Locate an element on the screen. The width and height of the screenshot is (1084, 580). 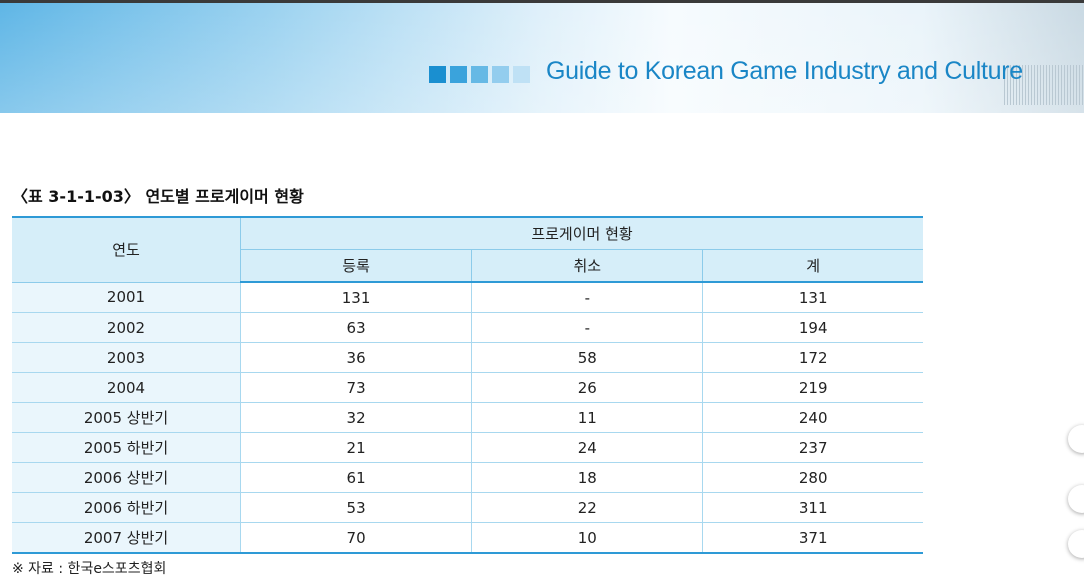
table-cell: 240 is located at coordinates (812, 417).